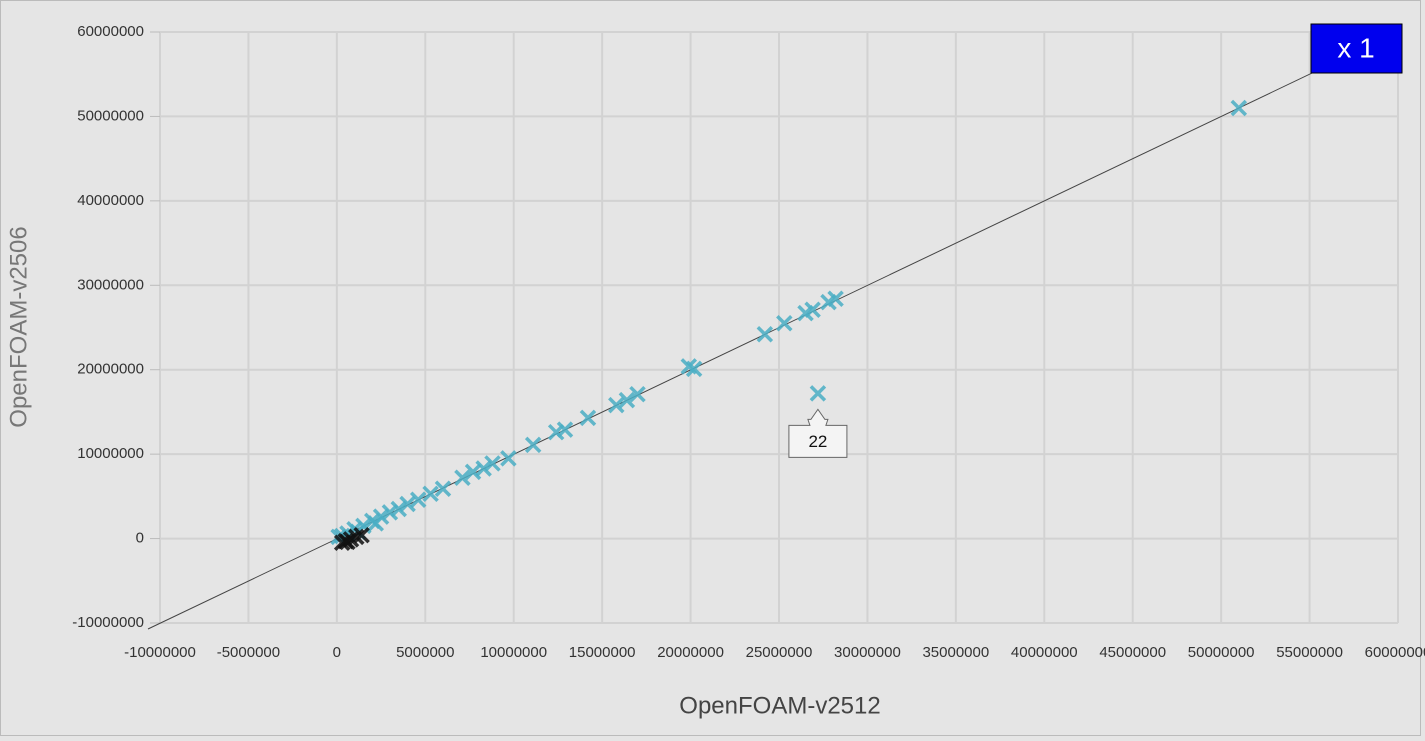 Image resolution: width=1425 pixels, height=741 pixels. Describe the element at coordinates (110, 31) in the screenshot. I see `y-tick-label: 60000000` at that location.